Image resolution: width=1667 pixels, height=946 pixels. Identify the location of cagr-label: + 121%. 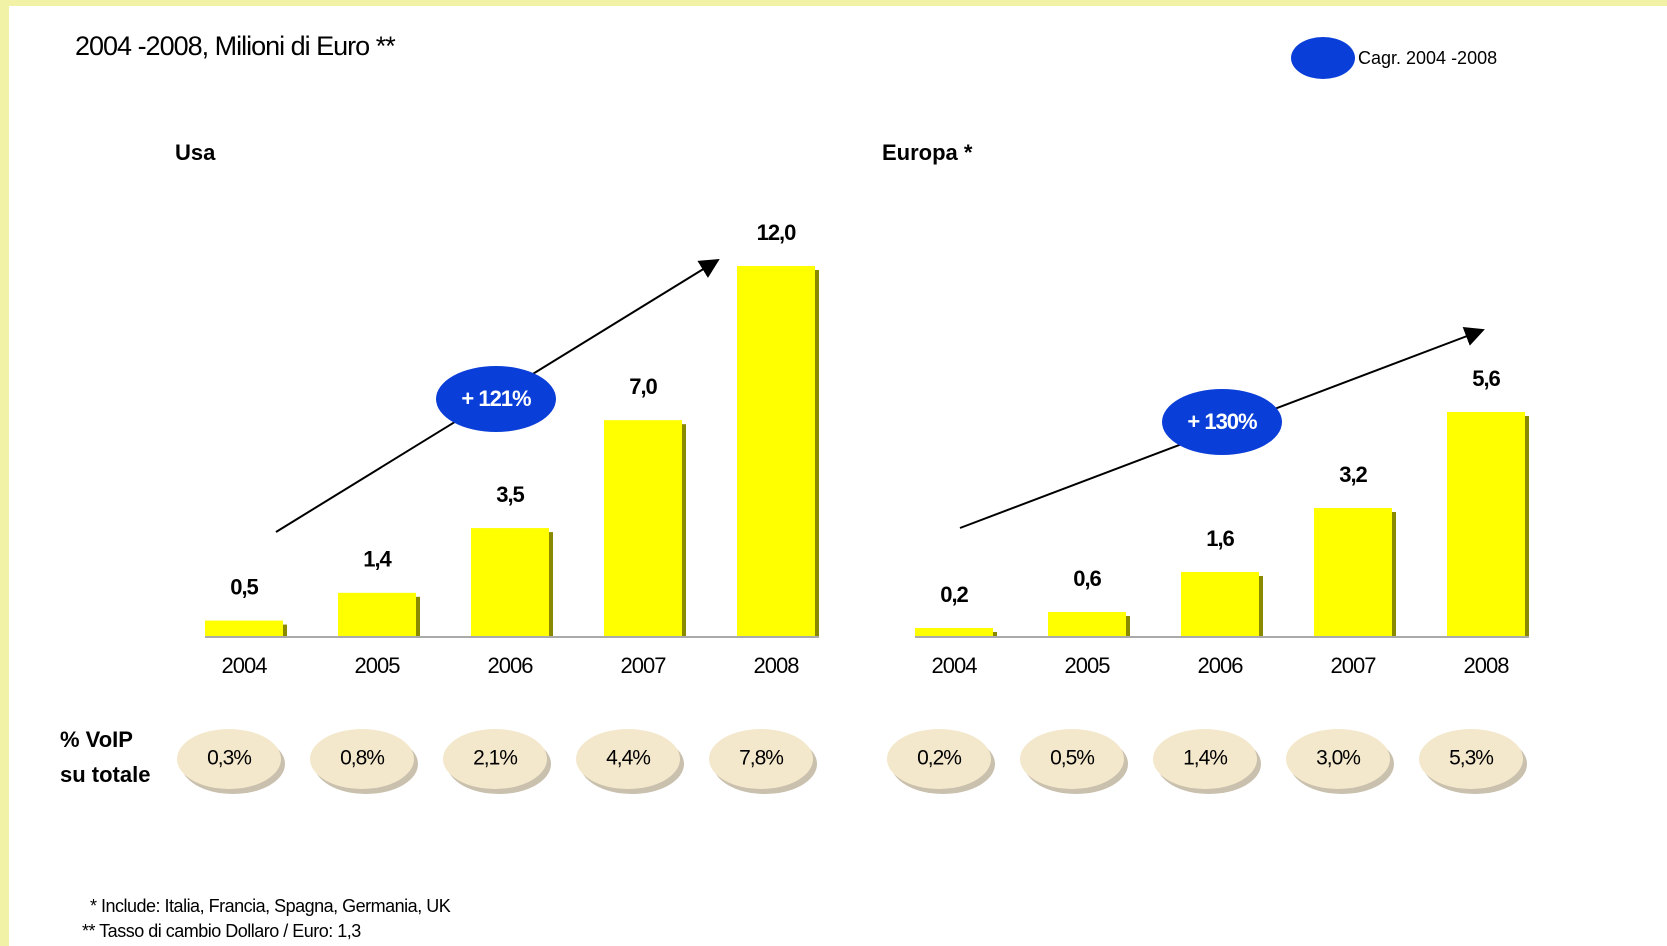
(496, 398).